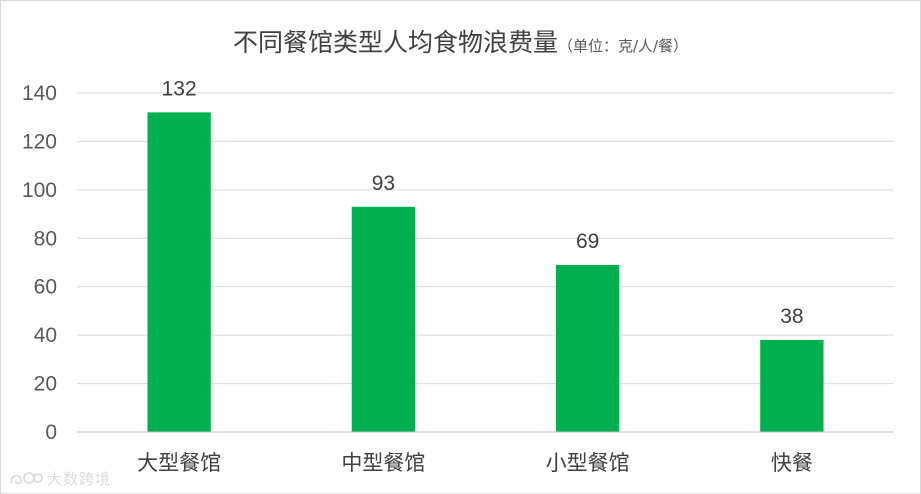 This screenshot has width=921, height=494. I want to click on y-tick-label: 0, so click(51, 432).